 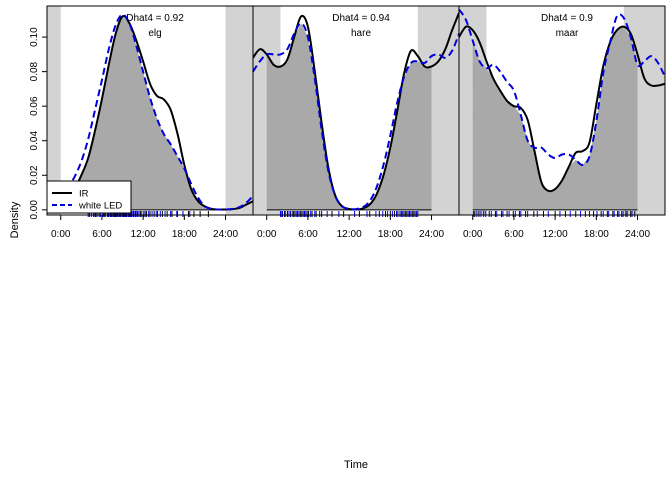 I want to click on panel-title: Dhat4 = 0.94, so click(x=361, y=18).